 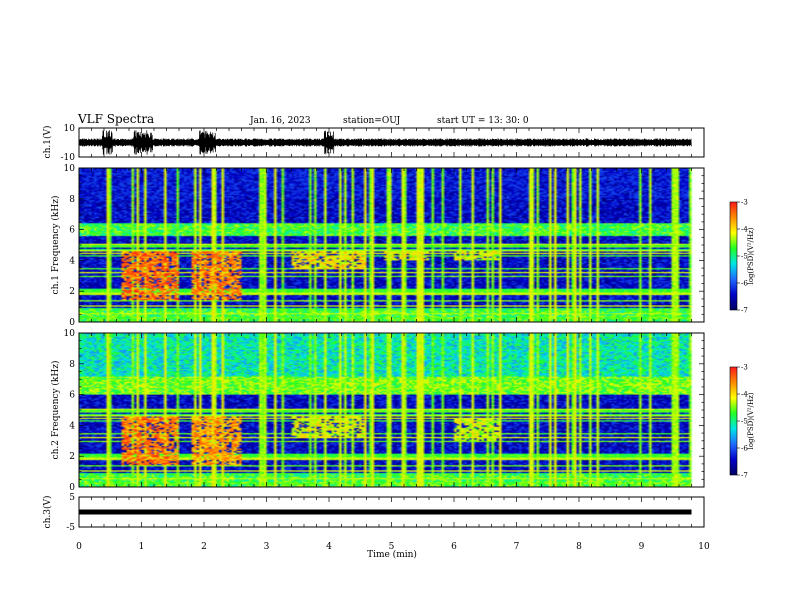 I want to click on start-time-label: start UT = 13: 30: 0, so click(x=483, y=121).